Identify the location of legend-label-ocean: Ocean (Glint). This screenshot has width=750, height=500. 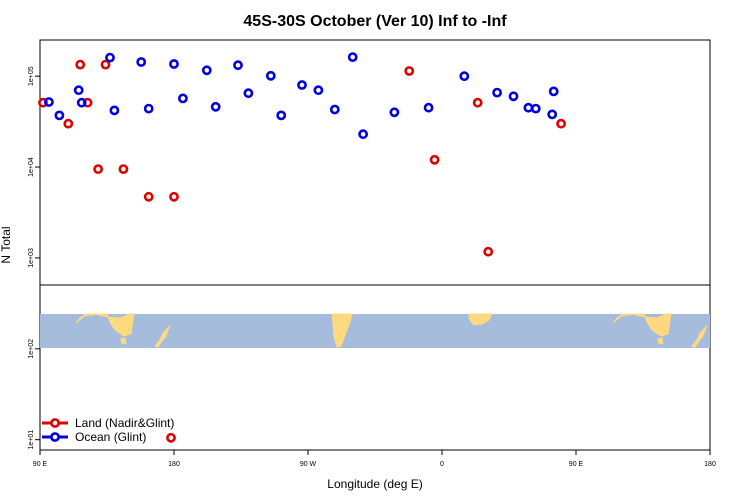
(110, 437).